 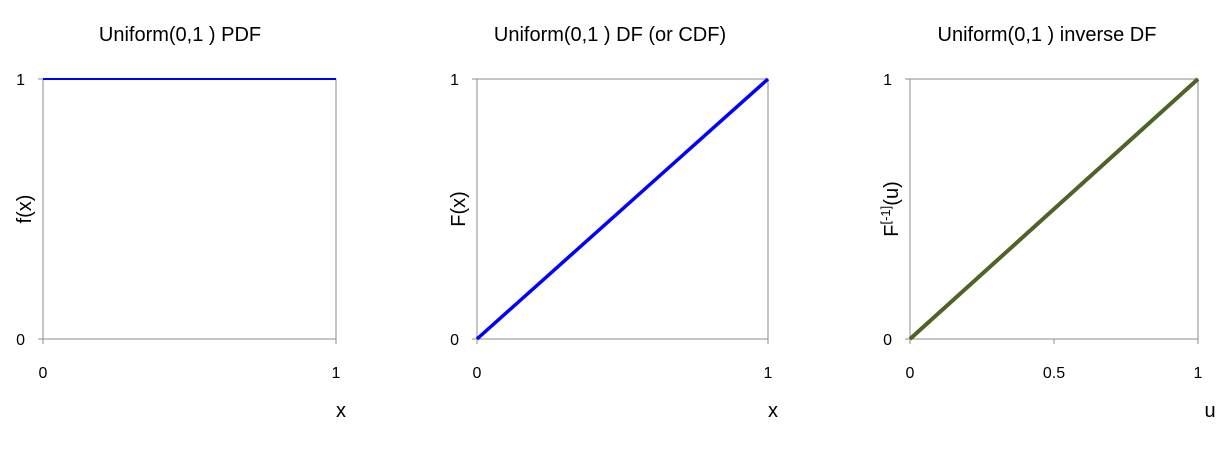 I want to click on chart-2-x-tick-label: 1, so click(x=768, y=373).